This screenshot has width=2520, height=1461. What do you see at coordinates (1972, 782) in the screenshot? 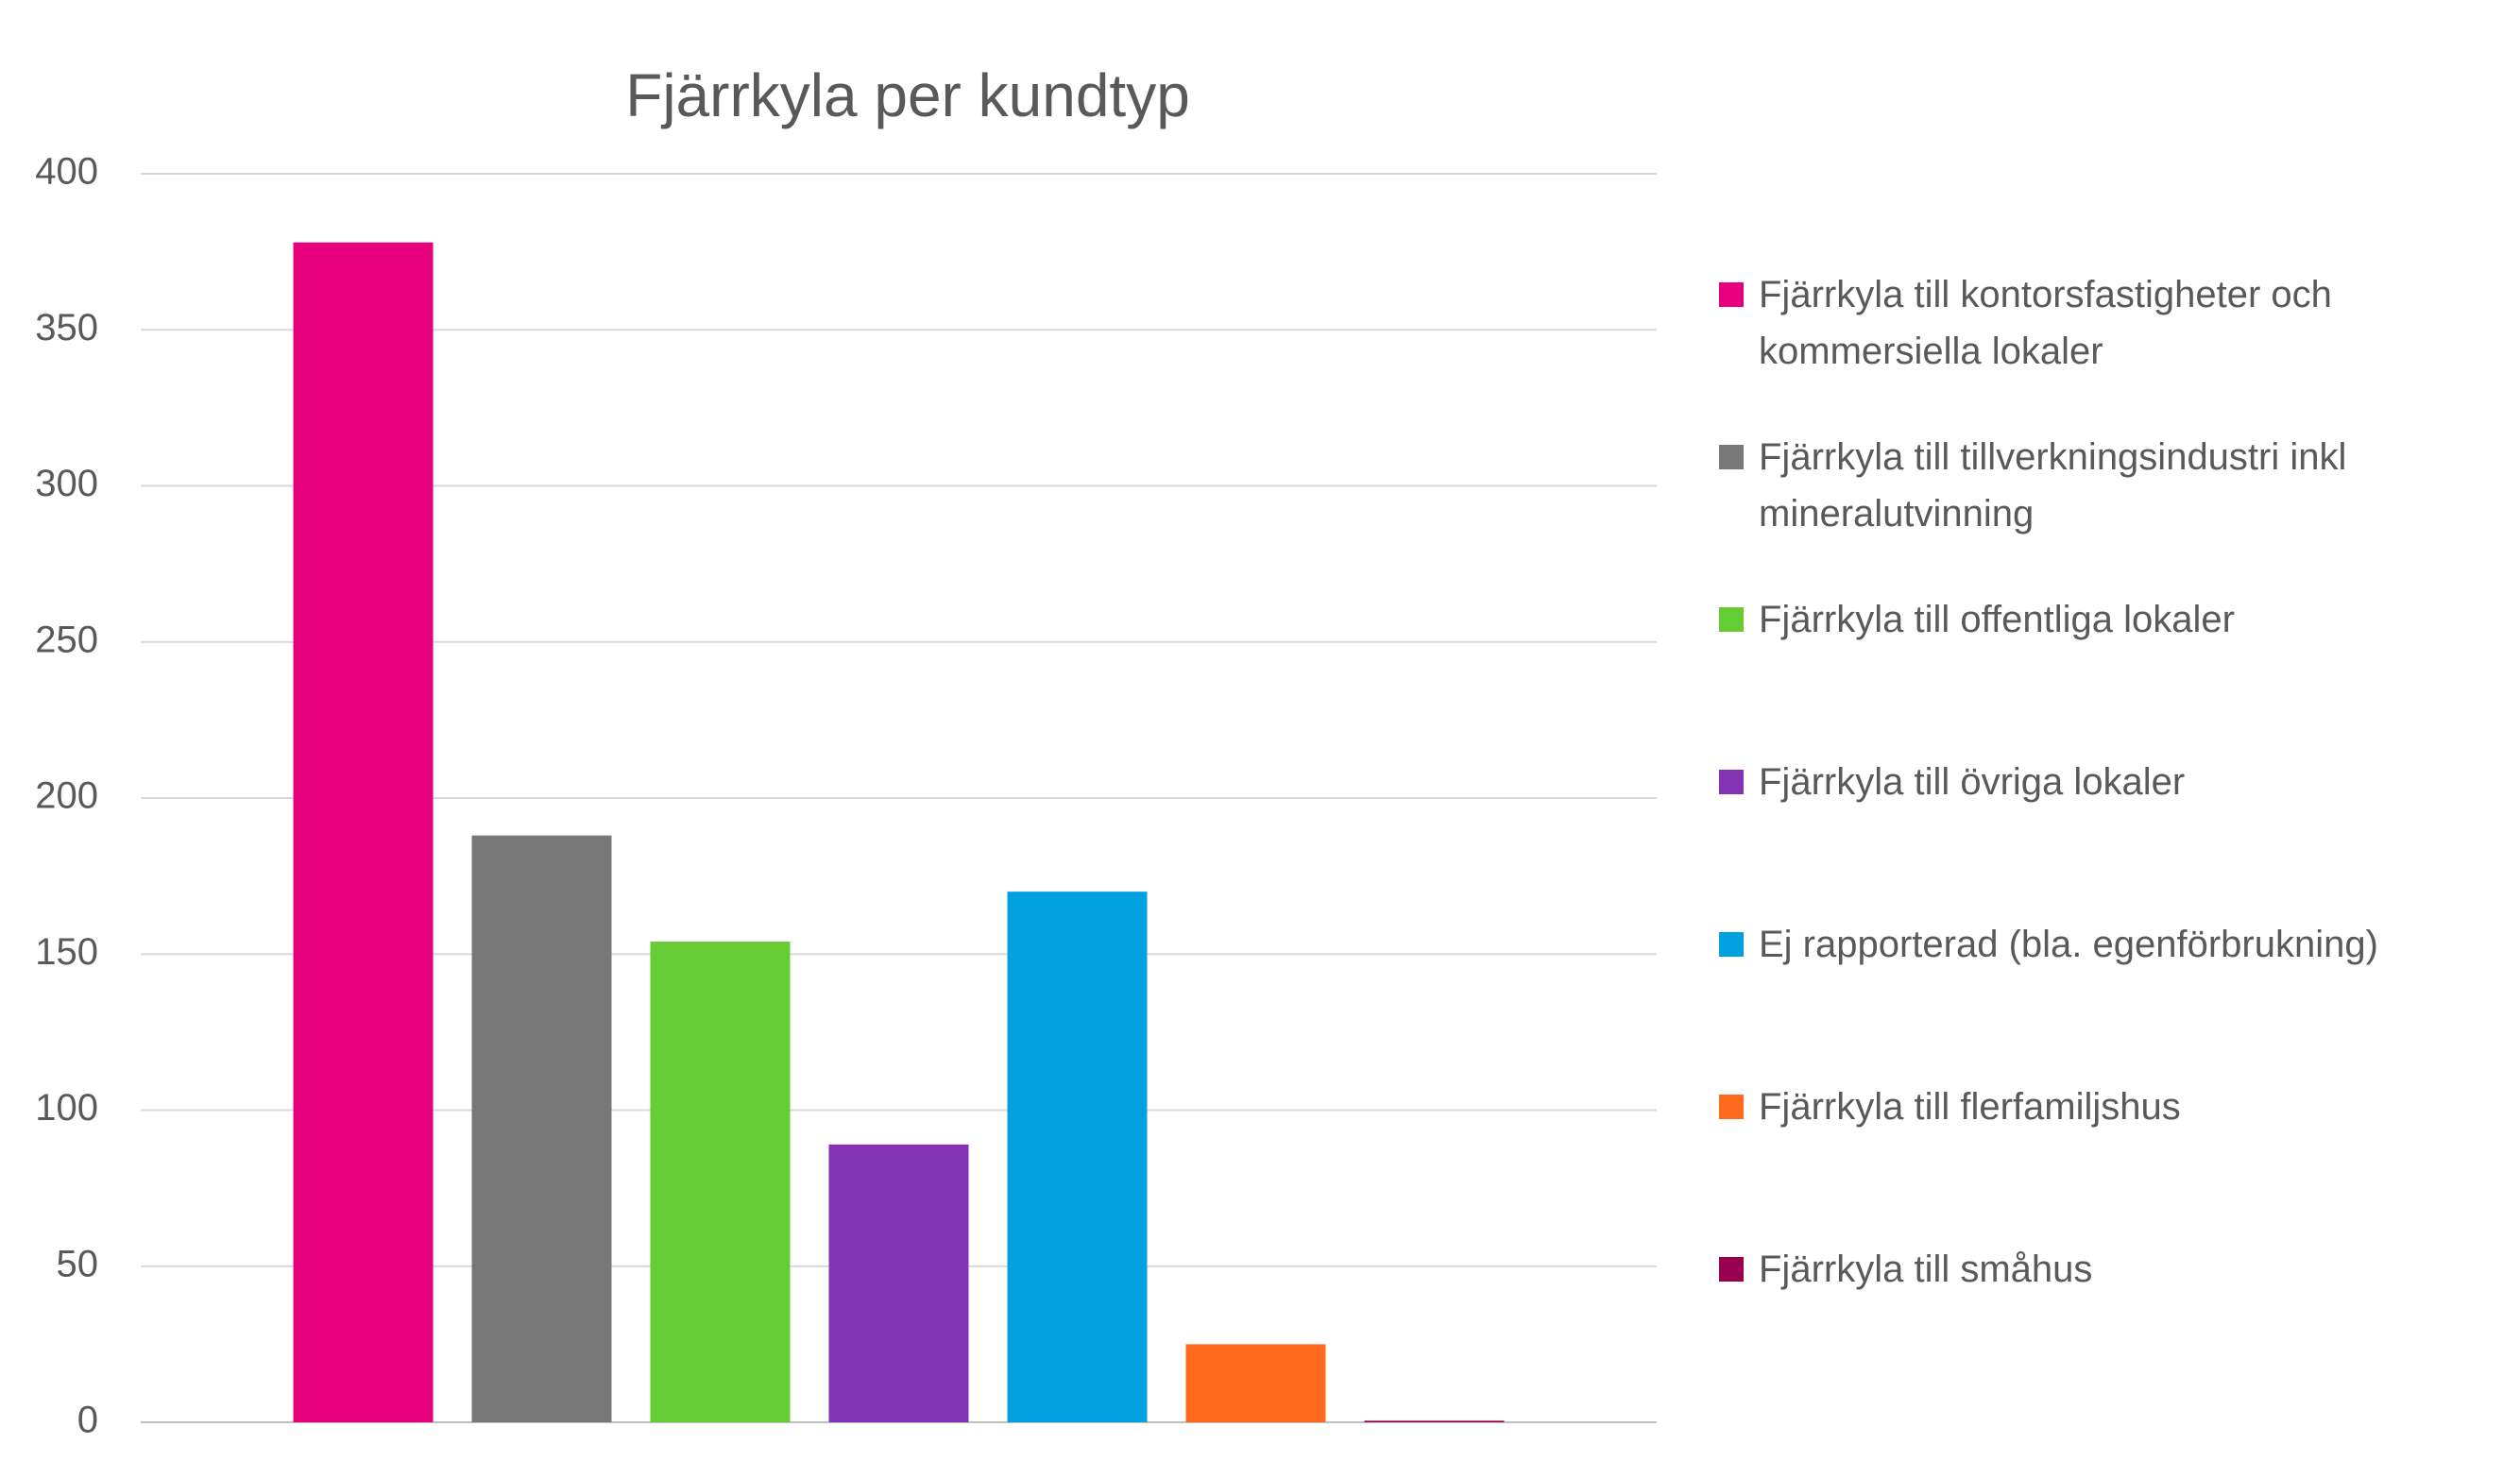
I see `legend-label: Fjärrkyla till övriga lokaler` at bounding box center [1972, 782].